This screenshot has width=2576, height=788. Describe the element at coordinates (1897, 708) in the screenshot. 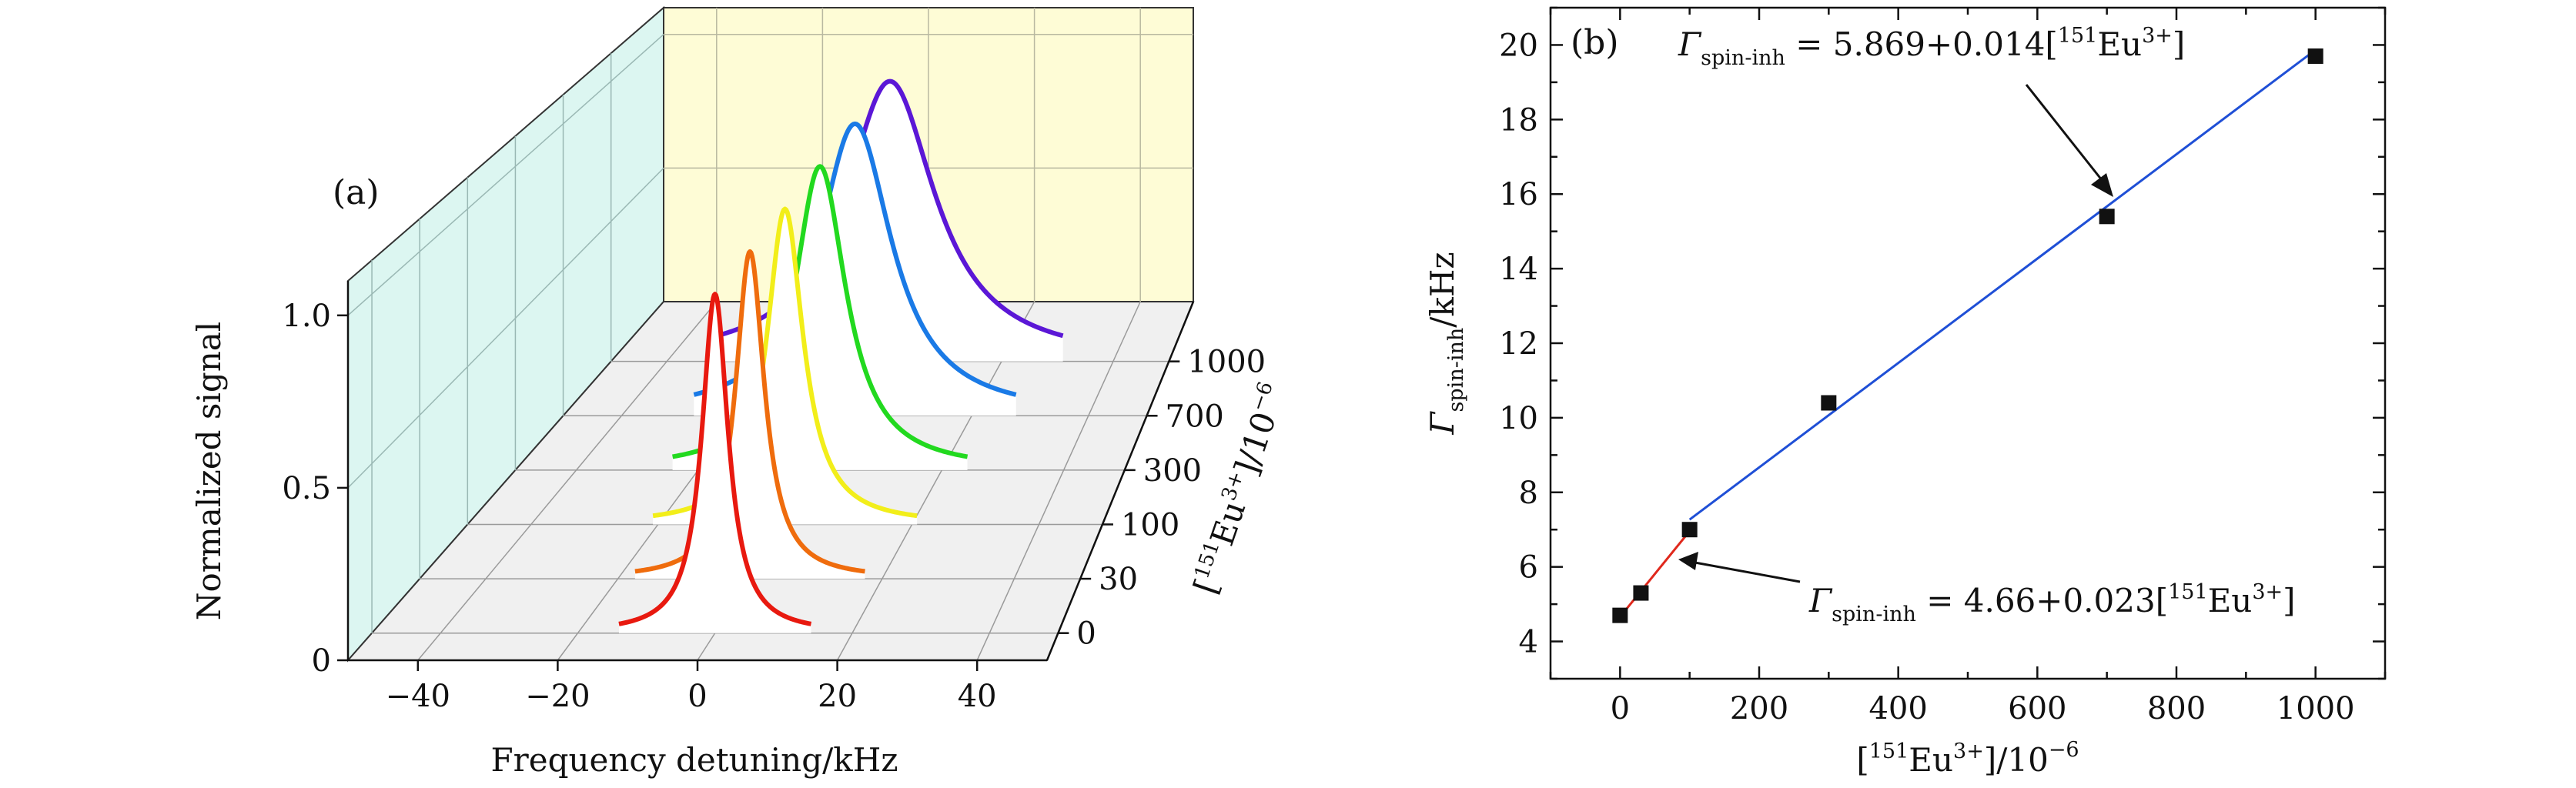

I see `x-tick-label-b: 400` at that location.